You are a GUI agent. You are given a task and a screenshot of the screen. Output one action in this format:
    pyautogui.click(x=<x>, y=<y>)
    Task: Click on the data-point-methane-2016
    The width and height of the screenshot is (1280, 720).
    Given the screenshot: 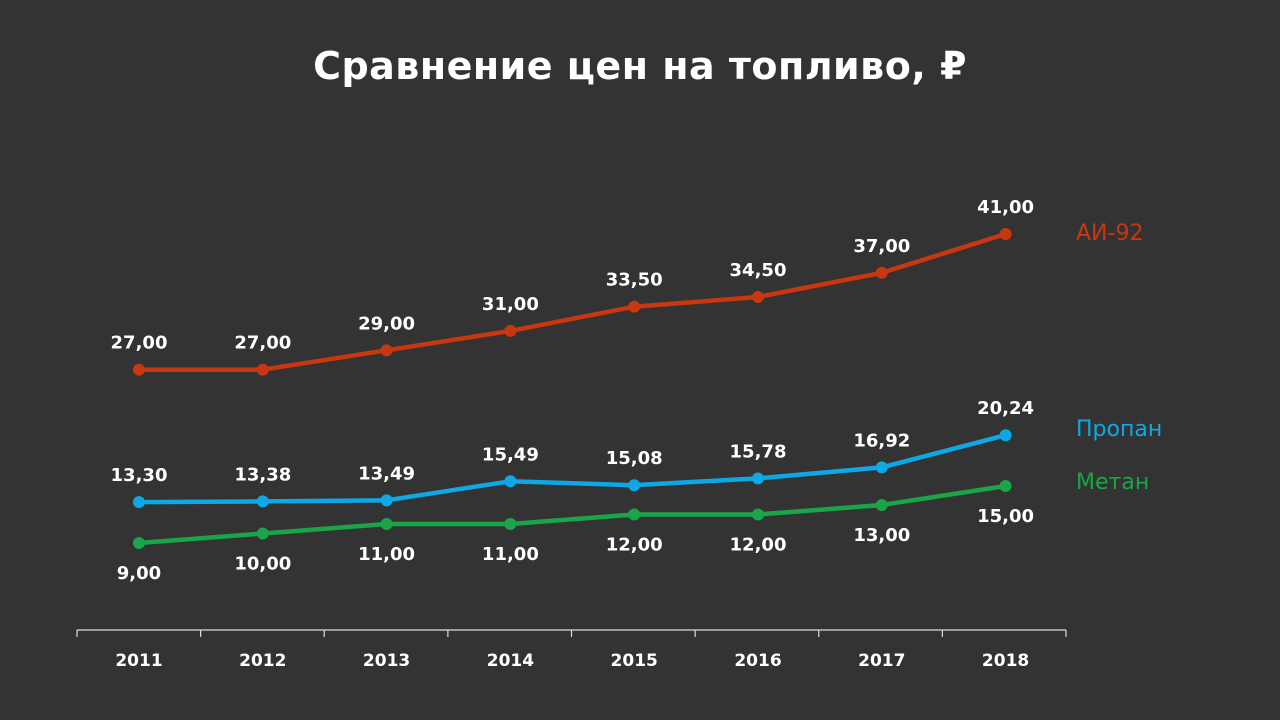 What is the action you would take?
    pyautogui.click(x=758, y=514)
    